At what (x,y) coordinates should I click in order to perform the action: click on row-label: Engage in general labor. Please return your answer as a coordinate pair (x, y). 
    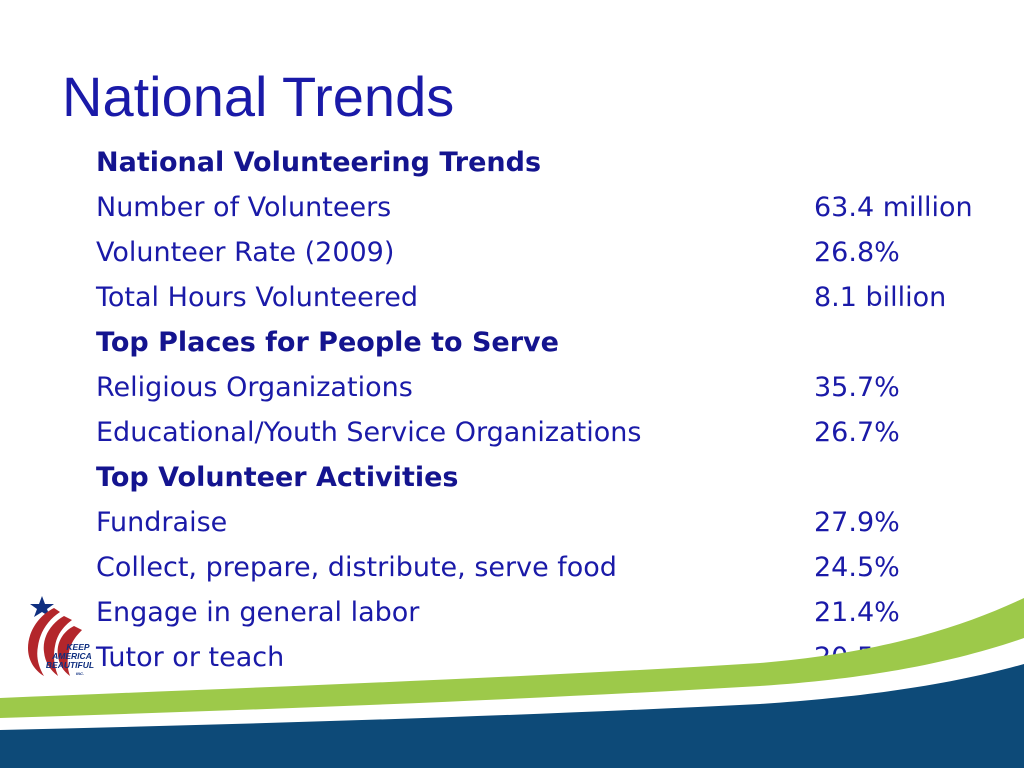
    Looking at the image, I should click on (258, 612).